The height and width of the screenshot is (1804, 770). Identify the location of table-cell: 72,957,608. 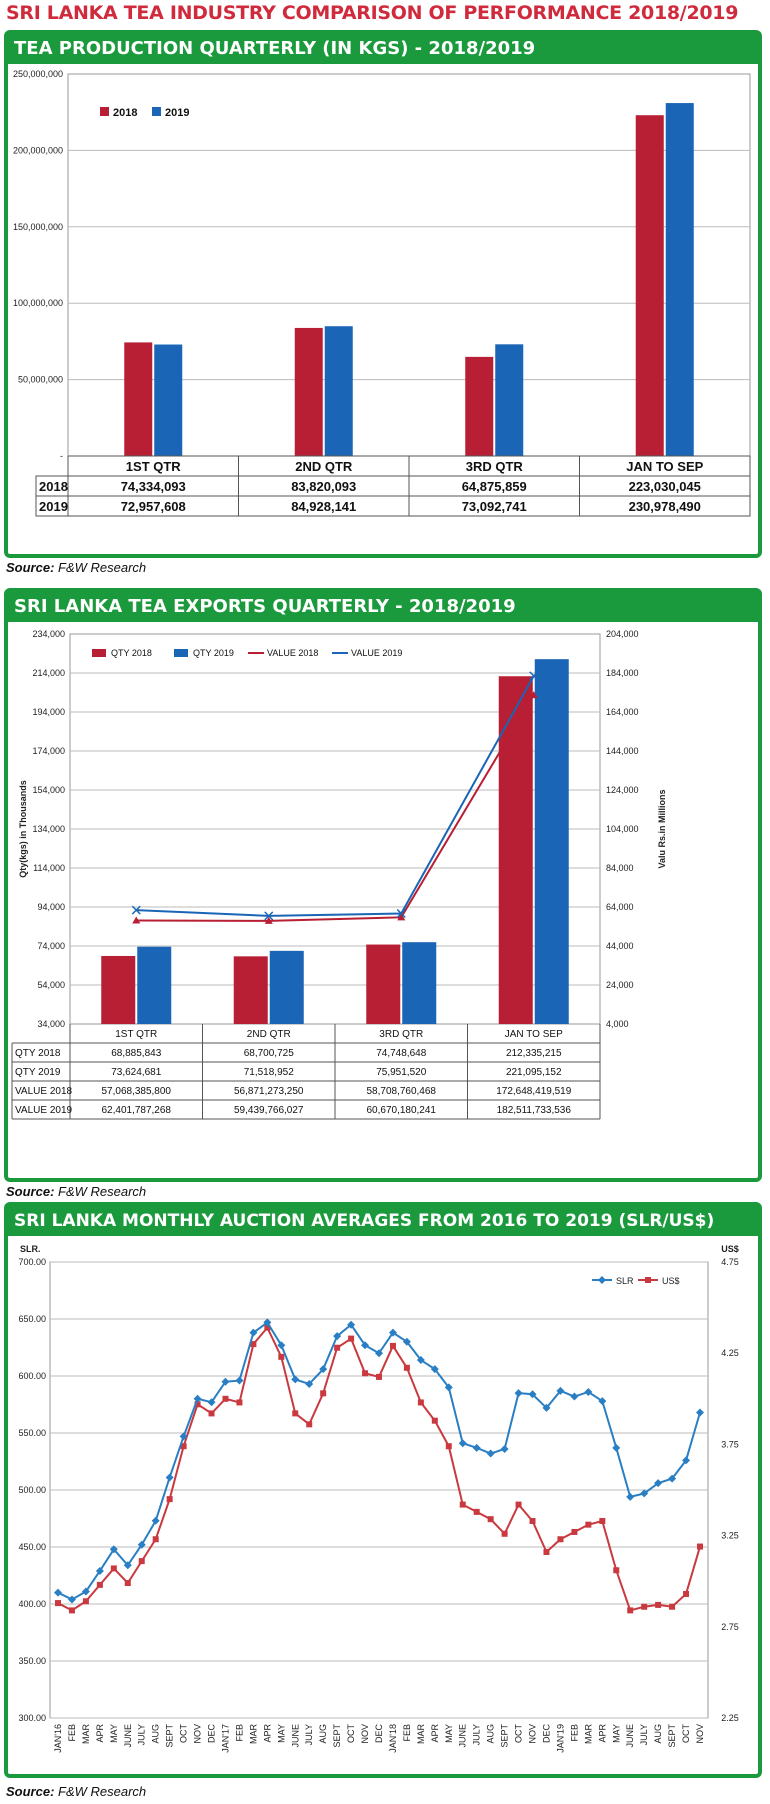
(153, 506).